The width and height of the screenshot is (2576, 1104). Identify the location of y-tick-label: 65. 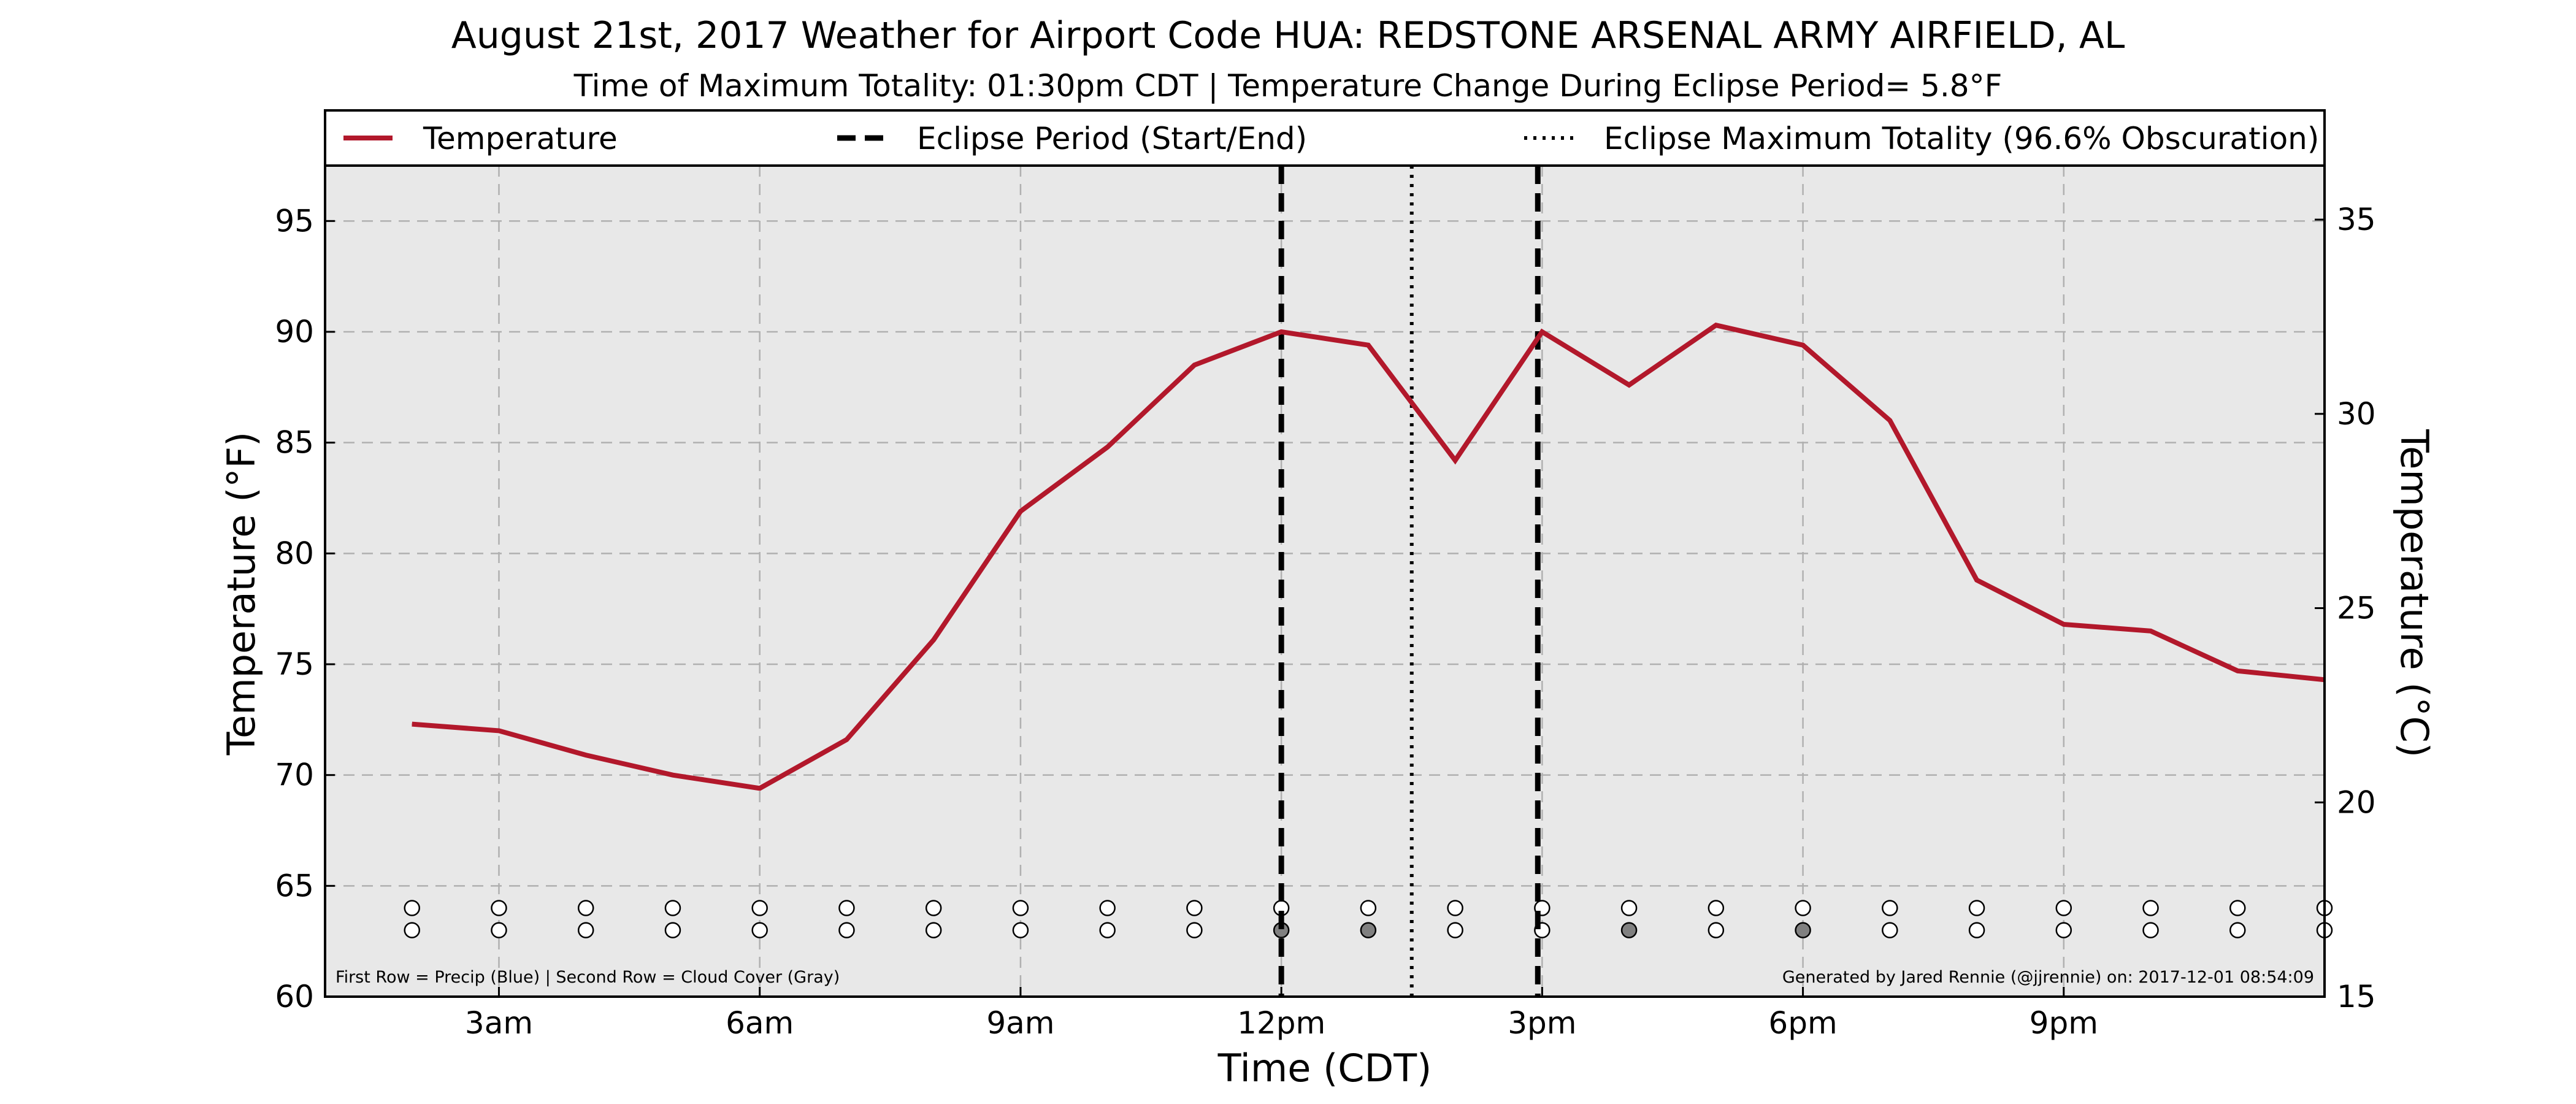
(294, 885).